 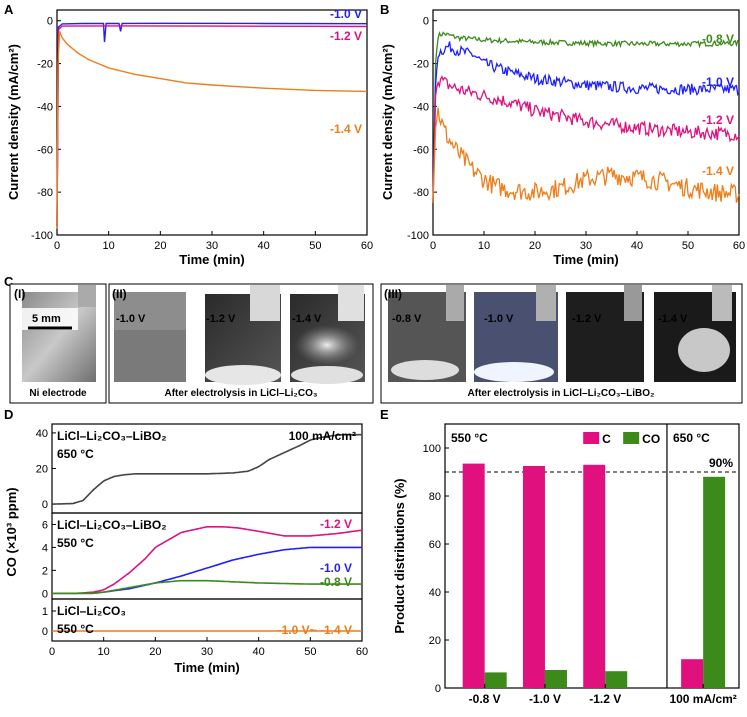 I want to click on chart-a-plot-frame, so click(x=212, y=122).